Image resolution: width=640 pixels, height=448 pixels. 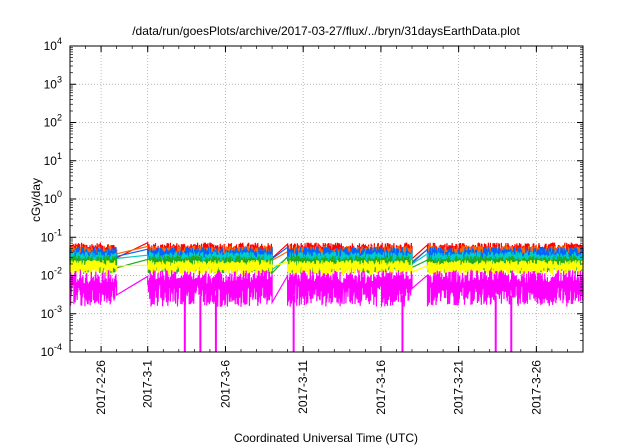 I want to click on y-axis-label: cGy/day, so click(x=36, y=200).